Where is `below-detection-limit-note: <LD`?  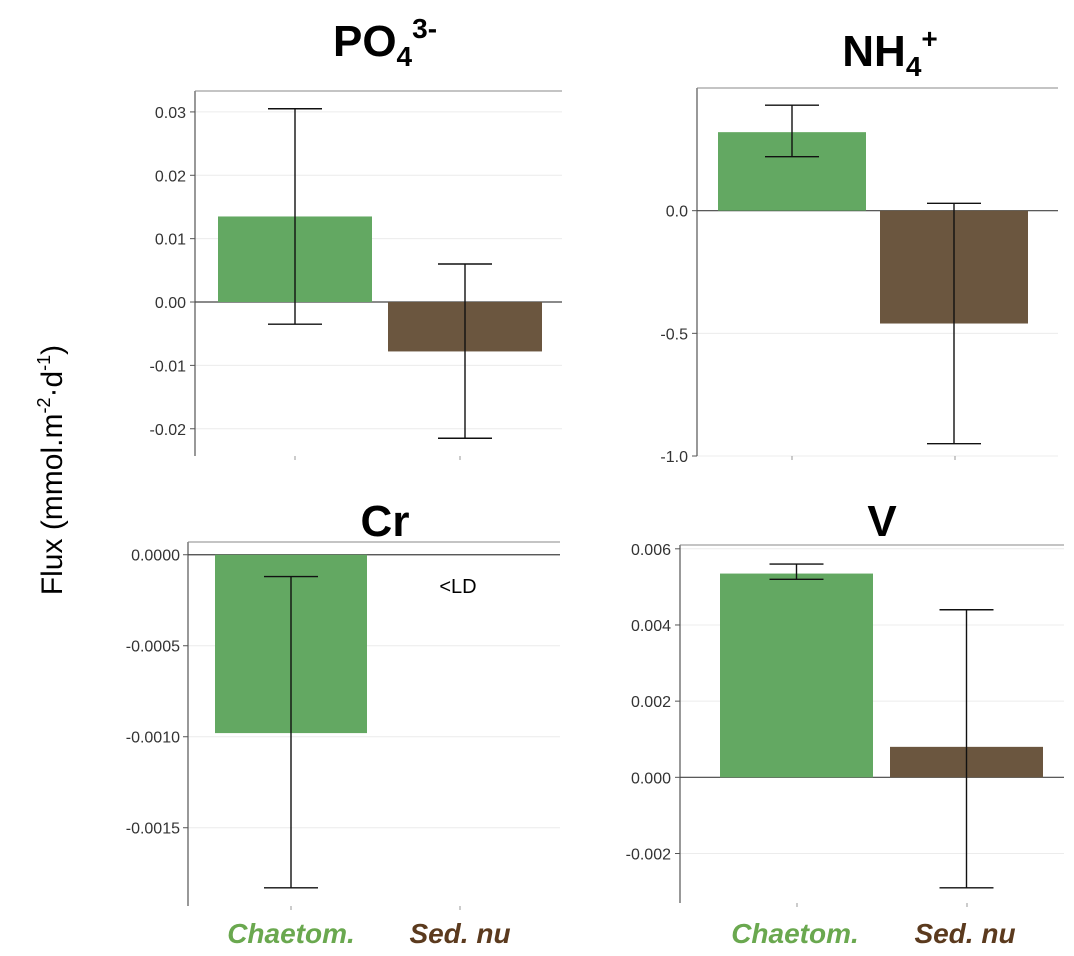
below-detection-limit-note: <LD is located at coordinates (457, 587).